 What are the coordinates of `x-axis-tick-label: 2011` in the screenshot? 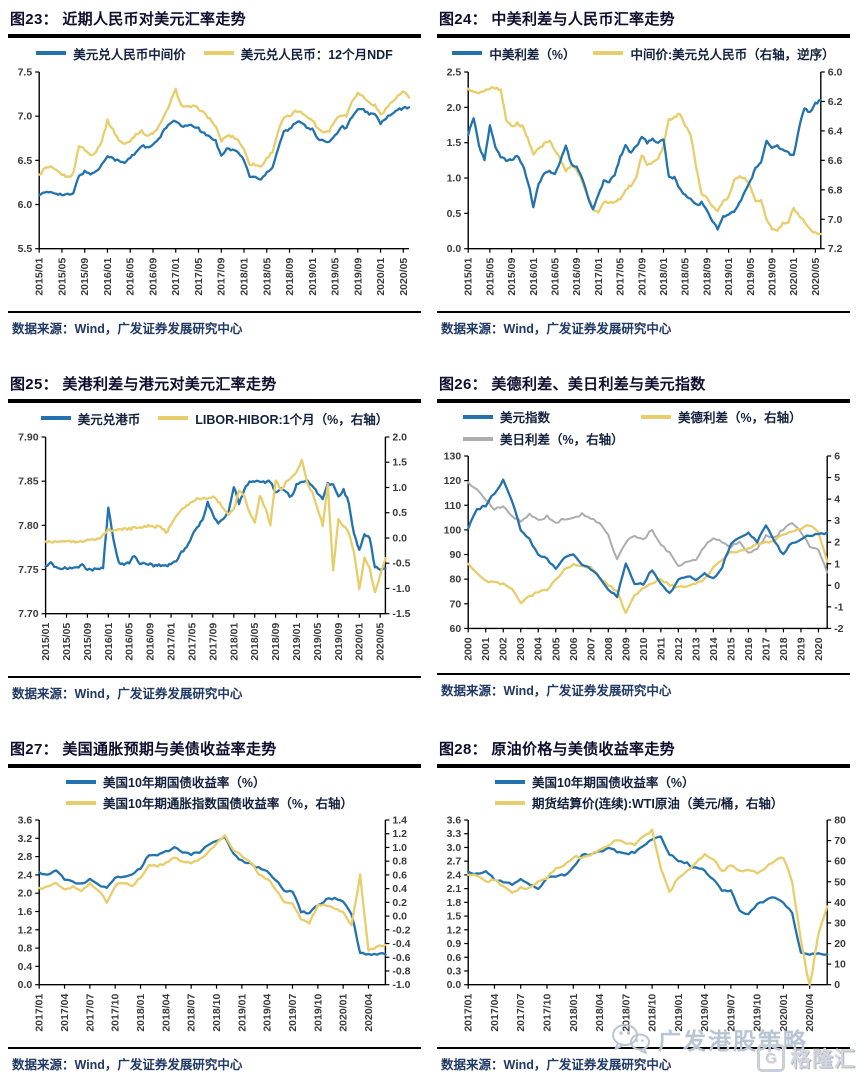 It's located at (661, 648).